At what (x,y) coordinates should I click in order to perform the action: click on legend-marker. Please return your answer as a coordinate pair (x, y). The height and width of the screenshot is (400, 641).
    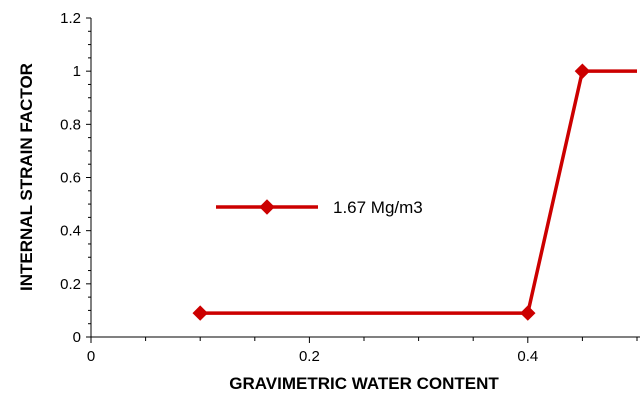
    Looking at the image, I should click on (267, 207).